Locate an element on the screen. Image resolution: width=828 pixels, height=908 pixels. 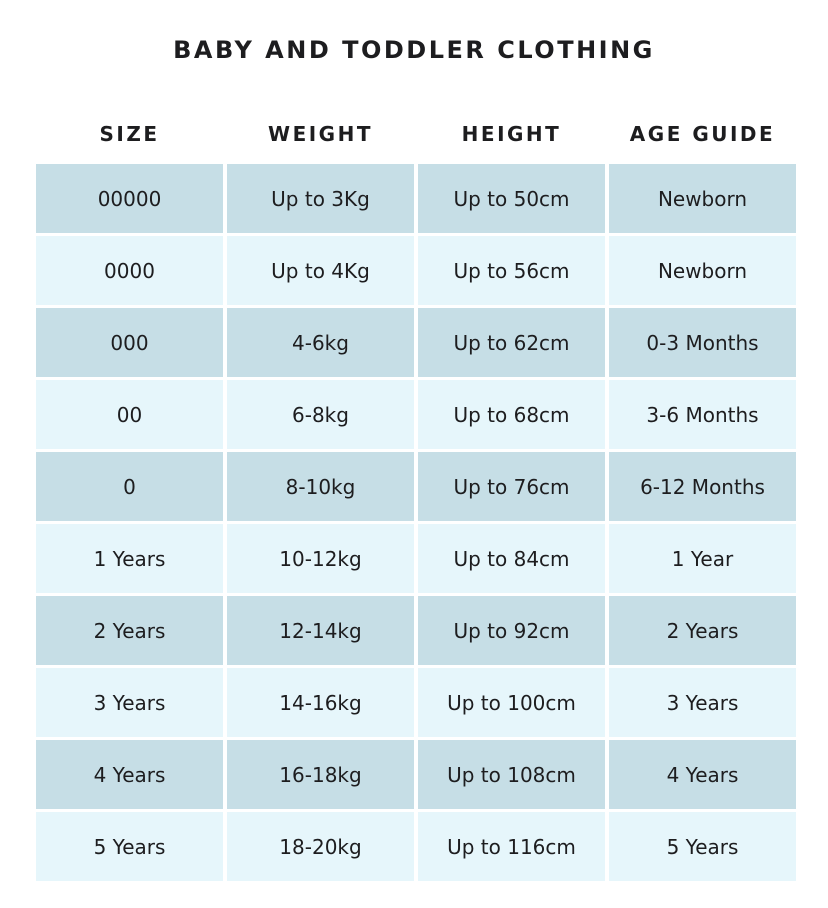
cell-weight: 18-20kg is located at coordinates (320, 846).